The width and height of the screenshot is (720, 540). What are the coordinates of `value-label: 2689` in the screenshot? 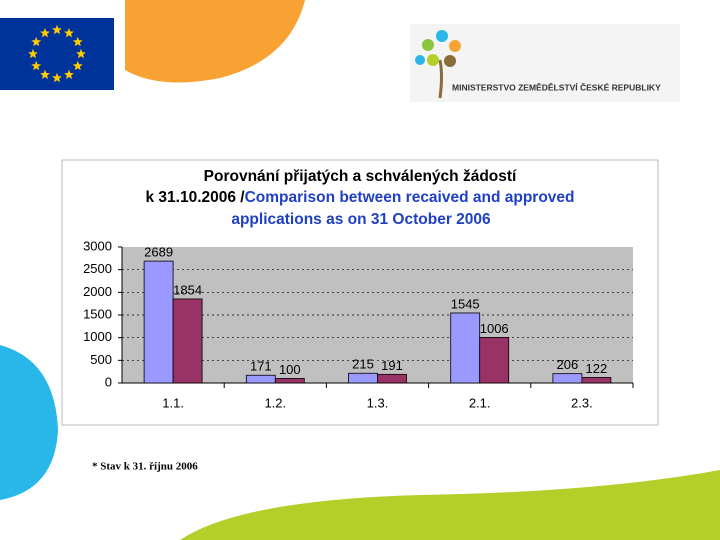 It's located at (158, 252).